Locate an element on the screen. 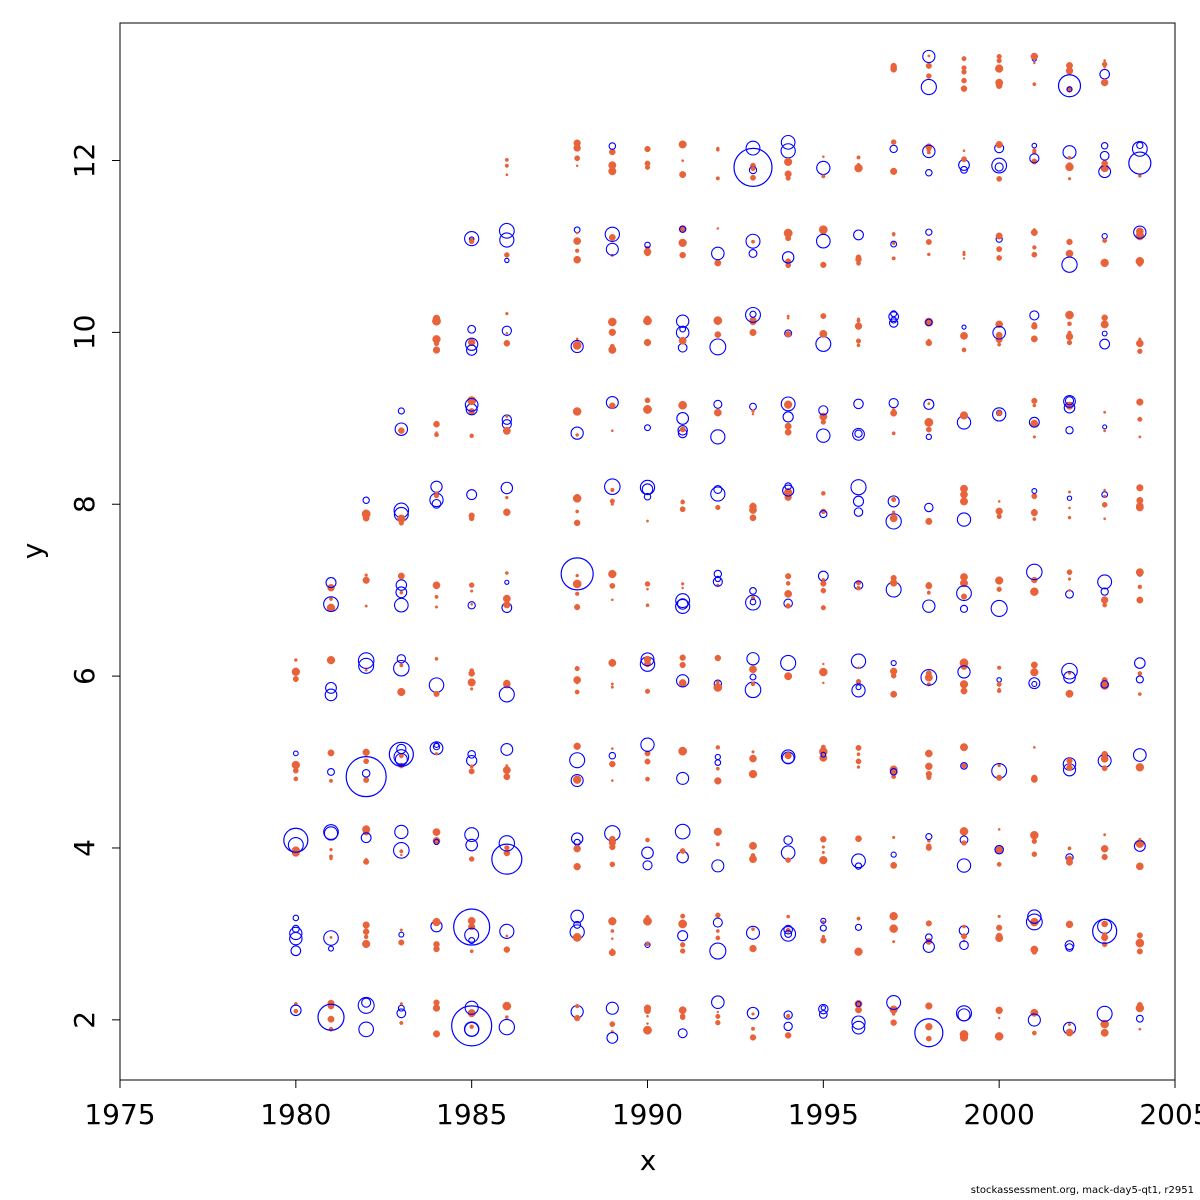  y-tick-label: 2 is located at coordinates (84, 1020).